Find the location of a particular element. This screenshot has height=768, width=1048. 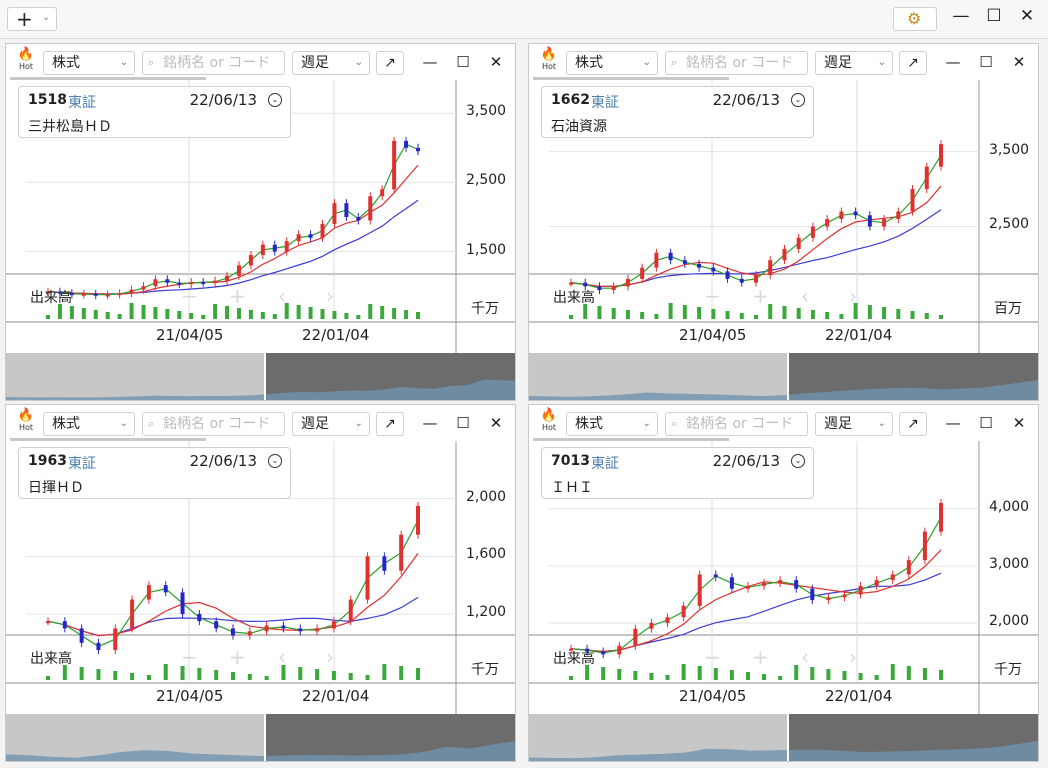

maximize-button: ☐ is located at coordinates (994, 16).